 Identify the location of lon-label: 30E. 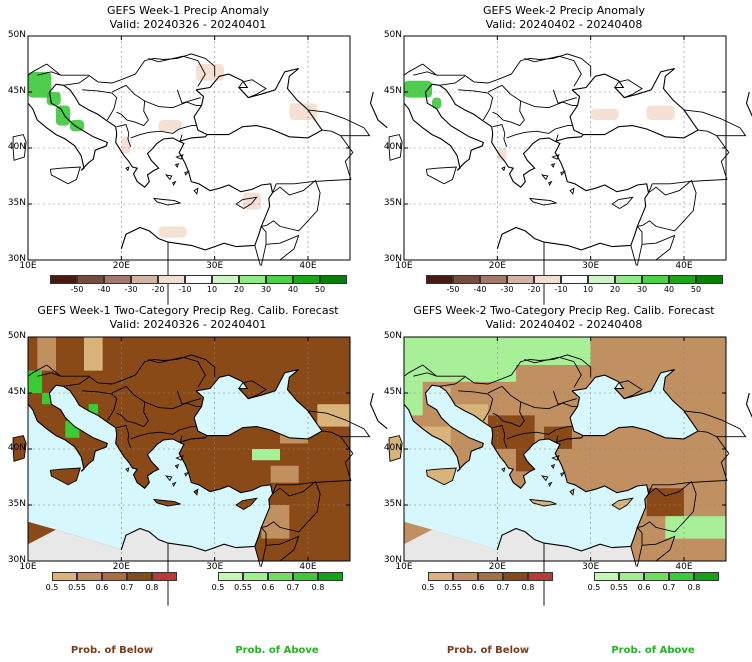
(591, 567).